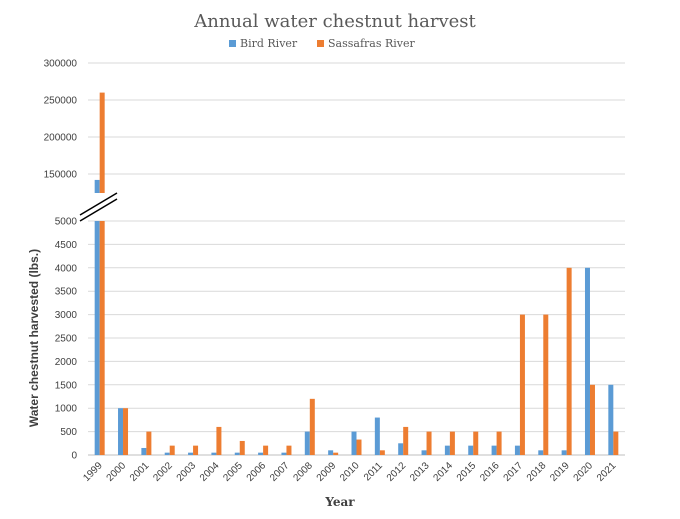 The image size is (680, 519). Describe the element at coordinates (371, 43) in the screenshot. I see `legend-label-sassafras-river: Sassafras River` at that location.